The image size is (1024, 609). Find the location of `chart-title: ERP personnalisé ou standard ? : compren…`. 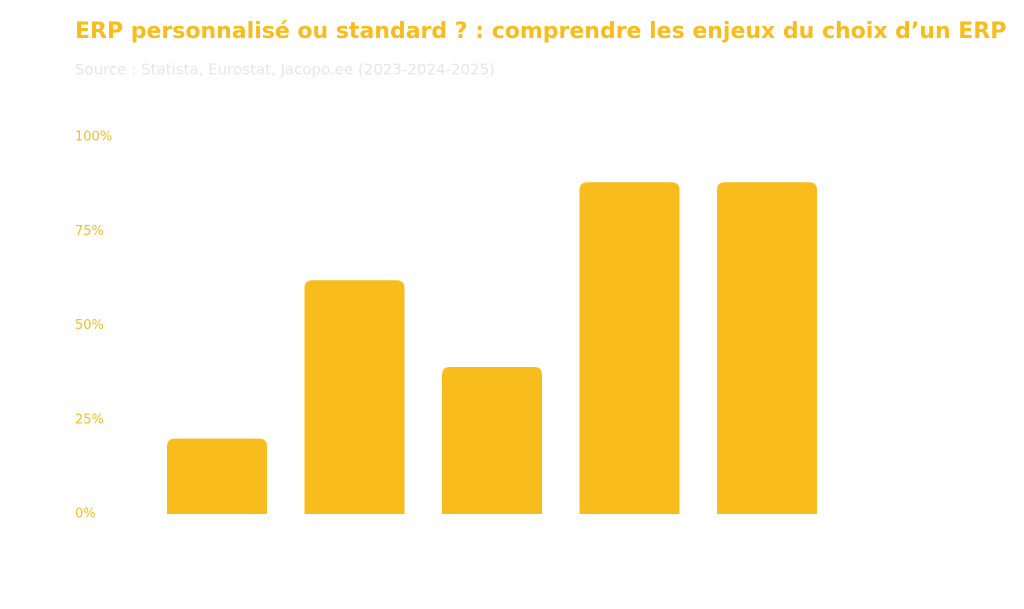

chart-title: ERP personnalisé ou standard ? : compren… is located at coordinates (540, 31).